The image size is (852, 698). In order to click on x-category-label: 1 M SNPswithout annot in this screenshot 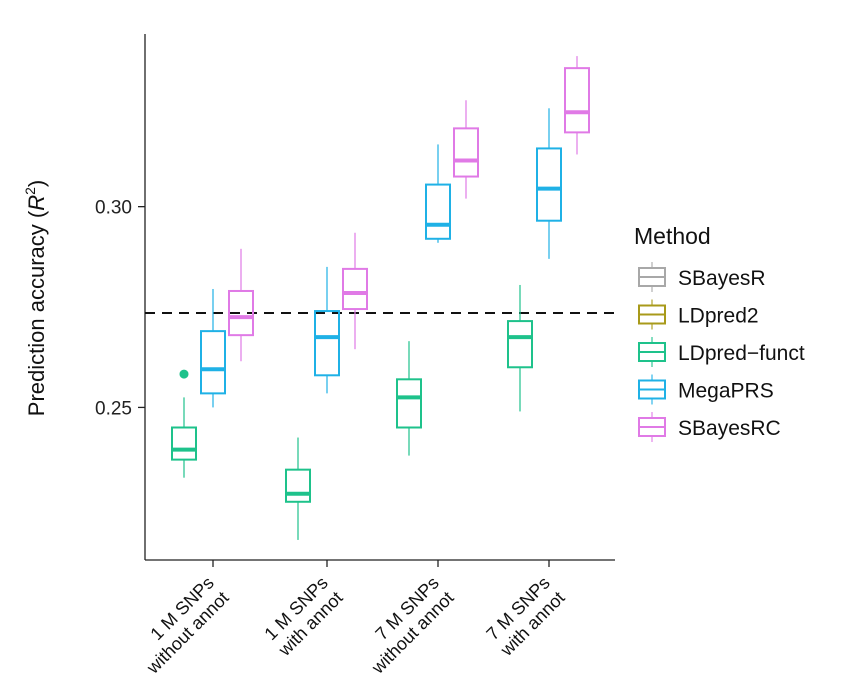, I will do `click(179, 625)`.